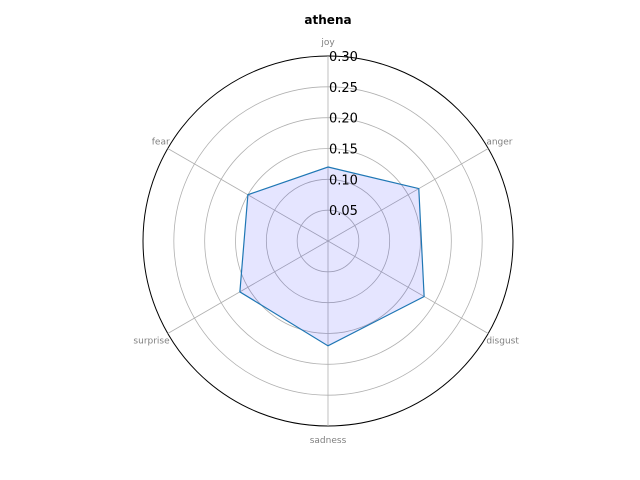 This screenshot has width=640, height=480. I want to click on r-tick-label-0: 0.05, so click(343, 211).